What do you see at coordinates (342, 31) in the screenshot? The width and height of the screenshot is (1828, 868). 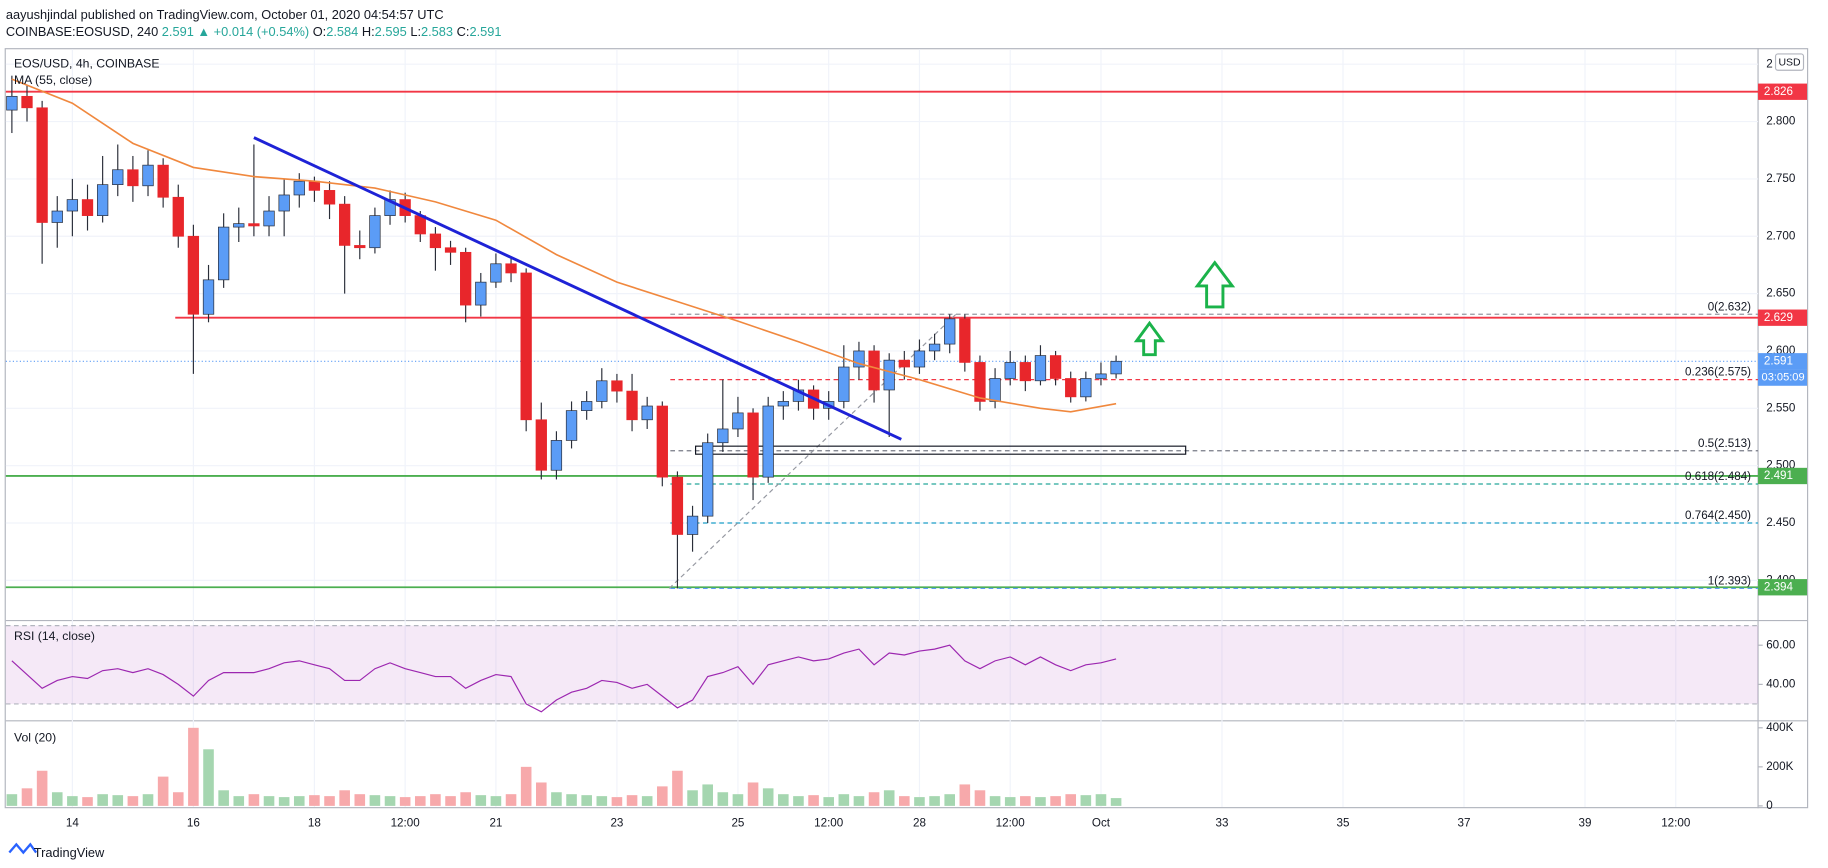 I see `o: 2.584` at bounding box center [342, 31].